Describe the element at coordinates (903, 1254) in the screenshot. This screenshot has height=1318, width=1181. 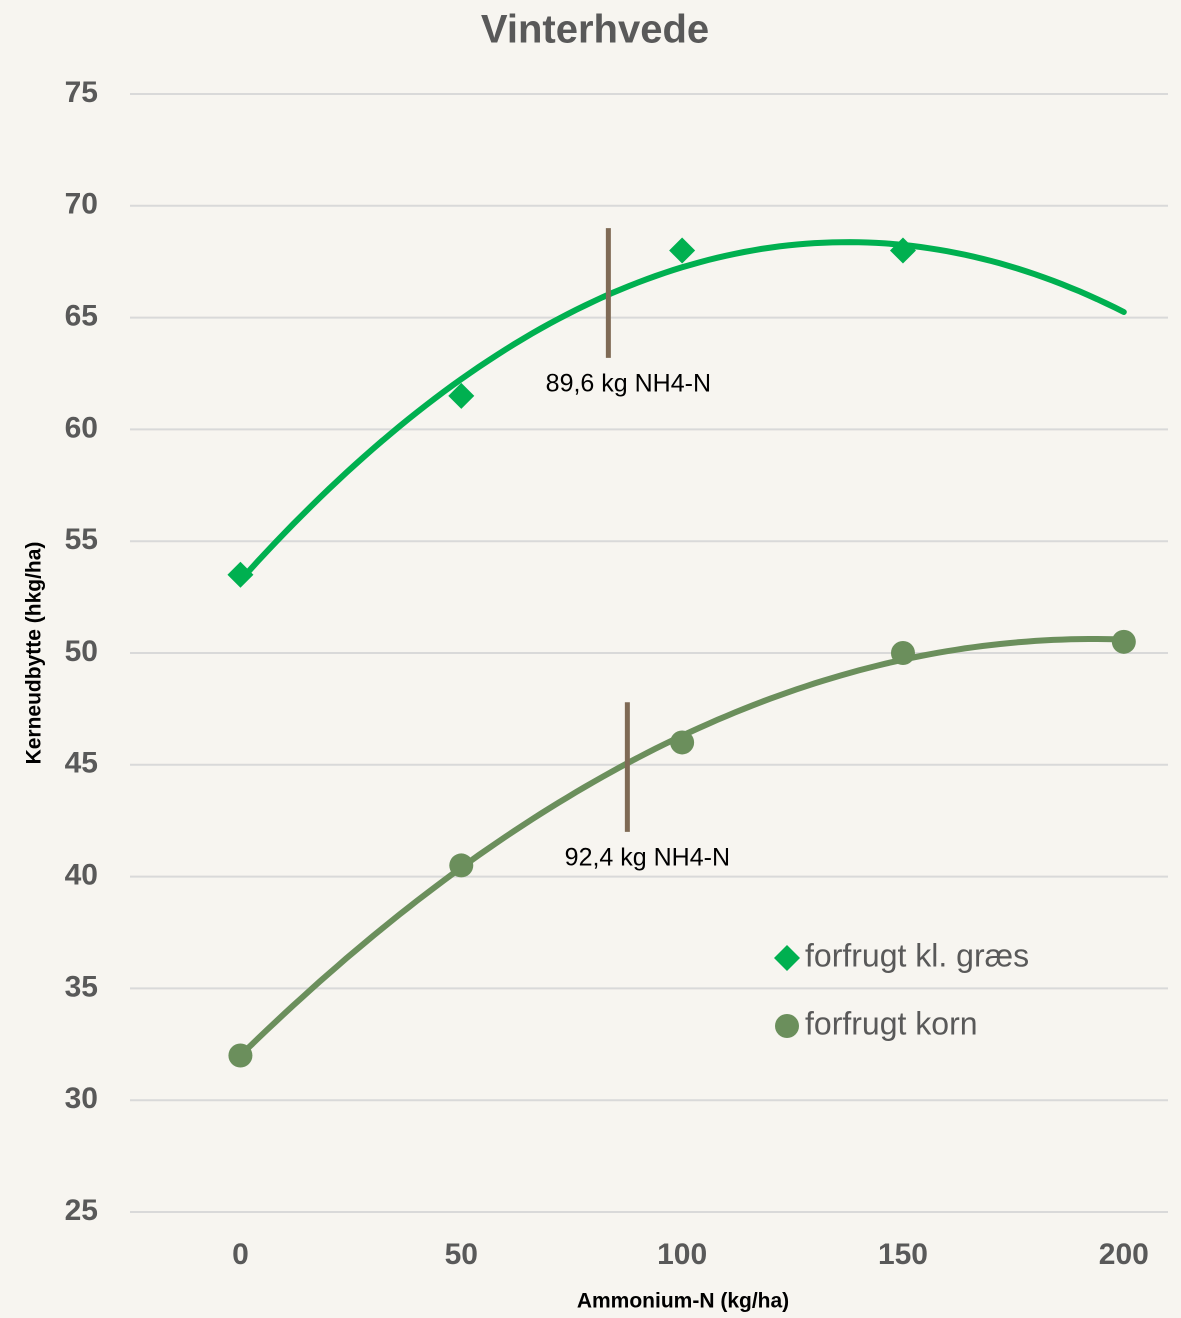
I see `x-tick-label: 150` at that location.